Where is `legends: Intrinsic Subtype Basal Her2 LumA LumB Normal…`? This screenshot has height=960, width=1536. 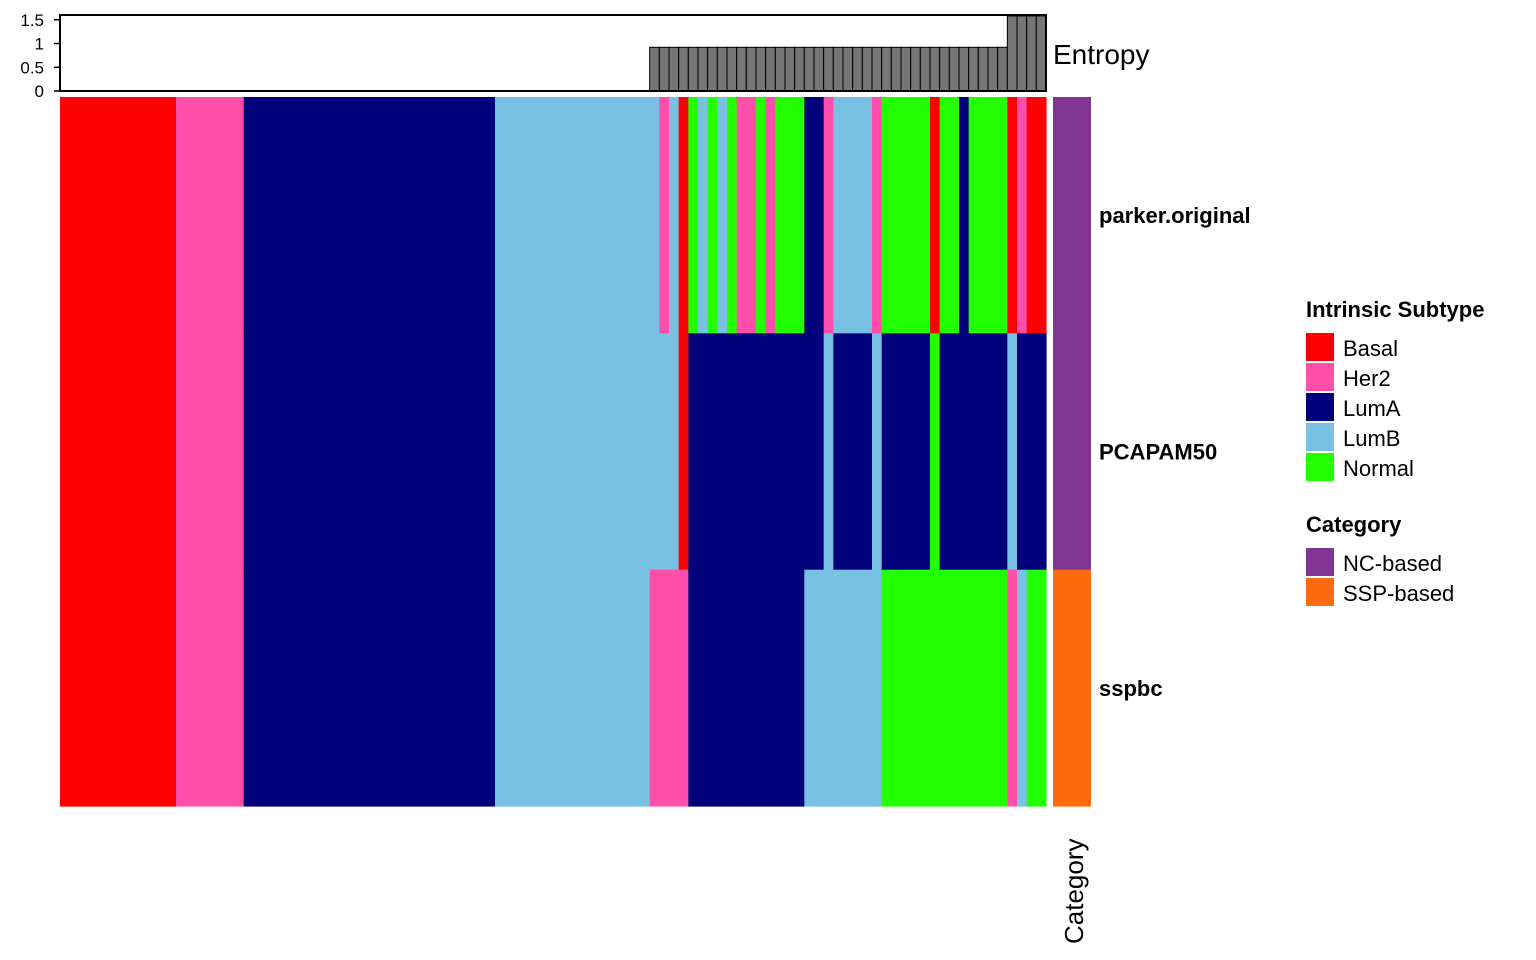 legends: Intrinsic Subtype Basal Her2 LumA LumB Normal… is located at coordinates (1395, 451).